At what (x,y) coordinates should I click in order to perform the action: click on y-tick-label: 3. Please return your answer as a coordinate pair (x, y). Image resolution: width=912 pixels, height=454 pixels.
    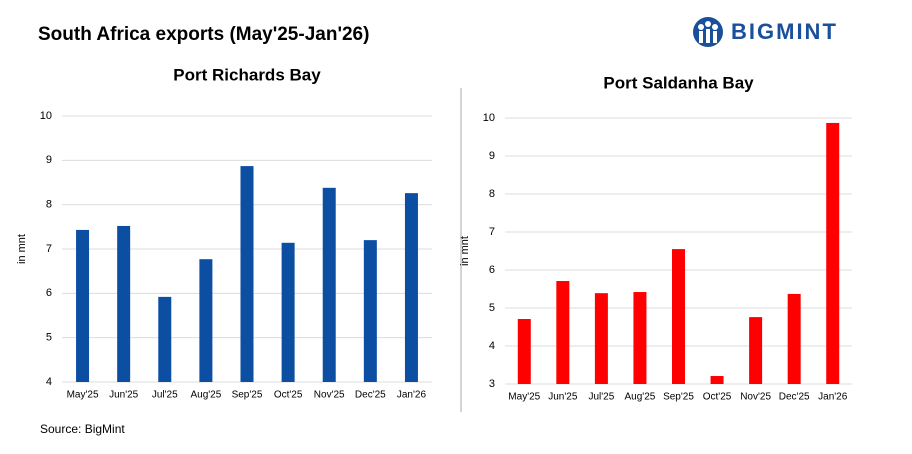
    Looking at the image, I should click on (492, 384).